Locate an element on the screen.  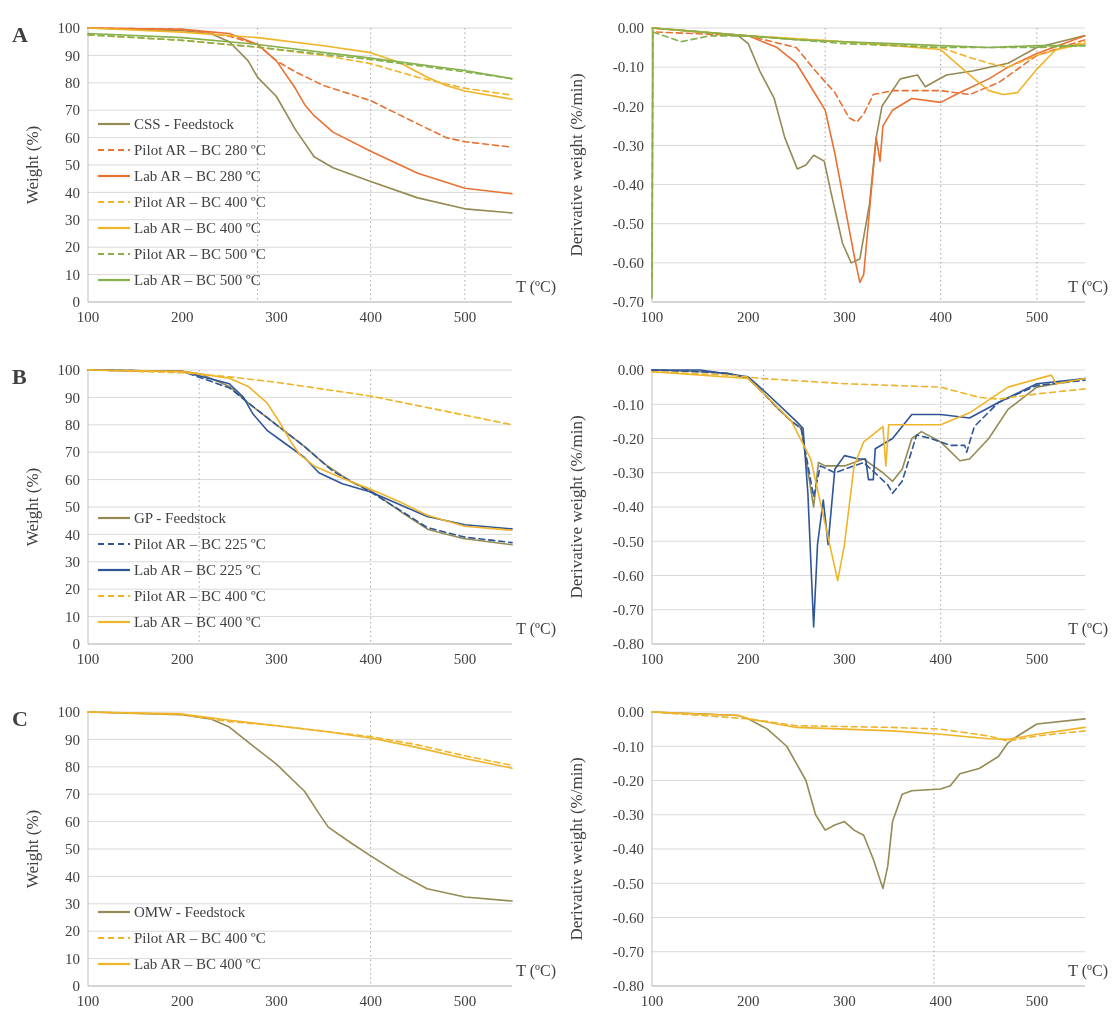
legend-label: Pilot AR – BC 225 ºC is located at coordinates (200, 544).